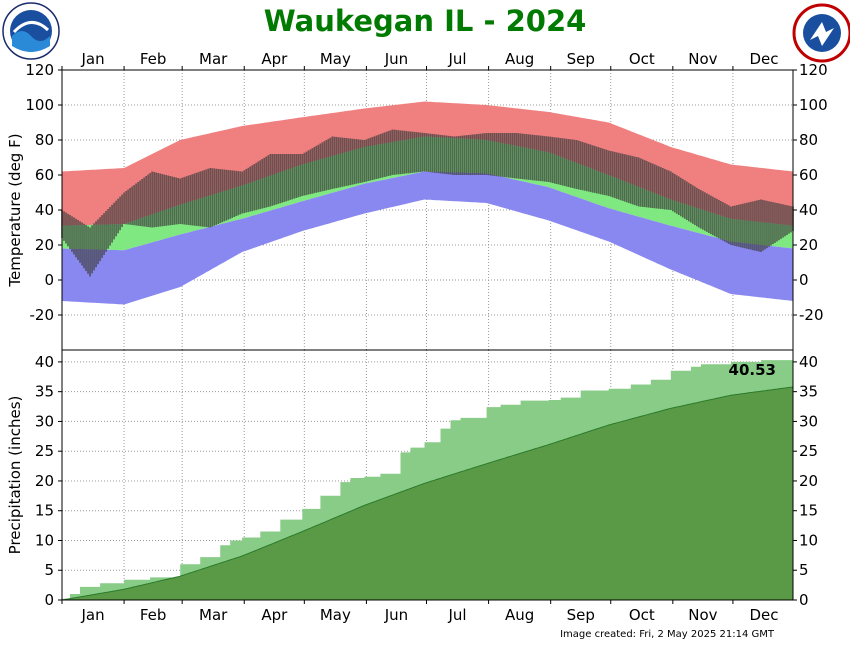  I want to click on precipitation-tick-right: 15, so click(808, 511).